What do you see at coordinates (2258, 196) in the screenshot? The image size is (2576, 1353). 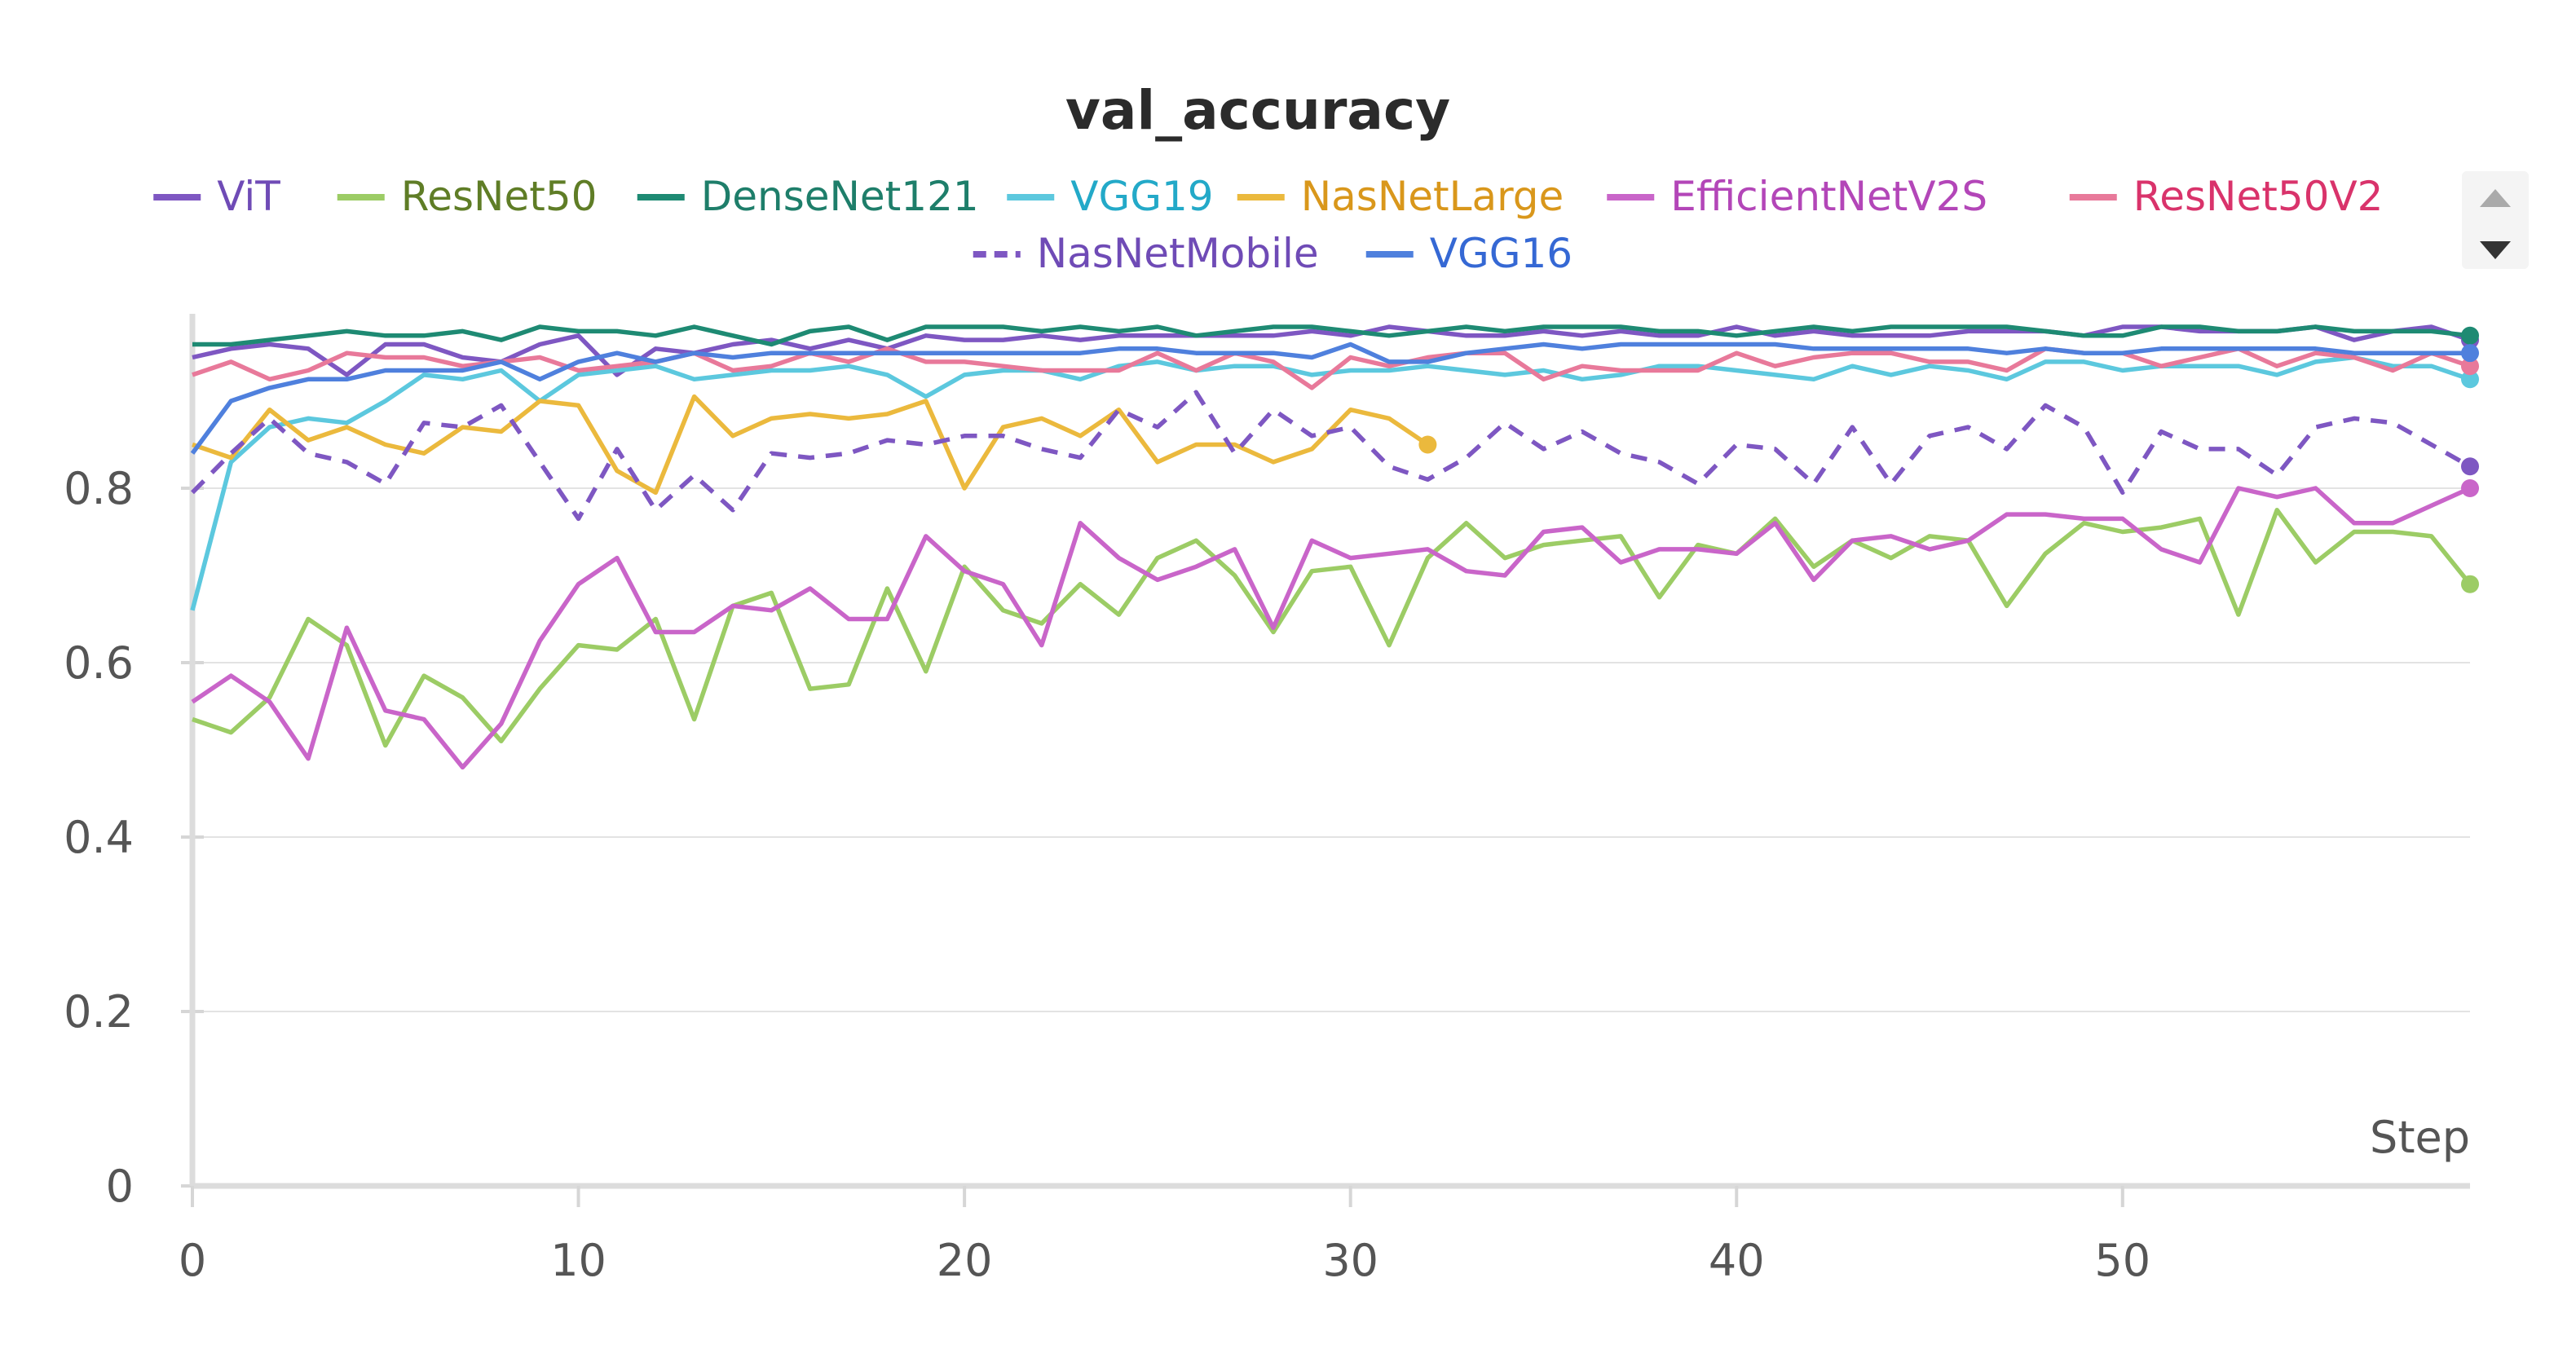 I see `legend-label: ResNet50V2` at bounding box center [2258, 196].